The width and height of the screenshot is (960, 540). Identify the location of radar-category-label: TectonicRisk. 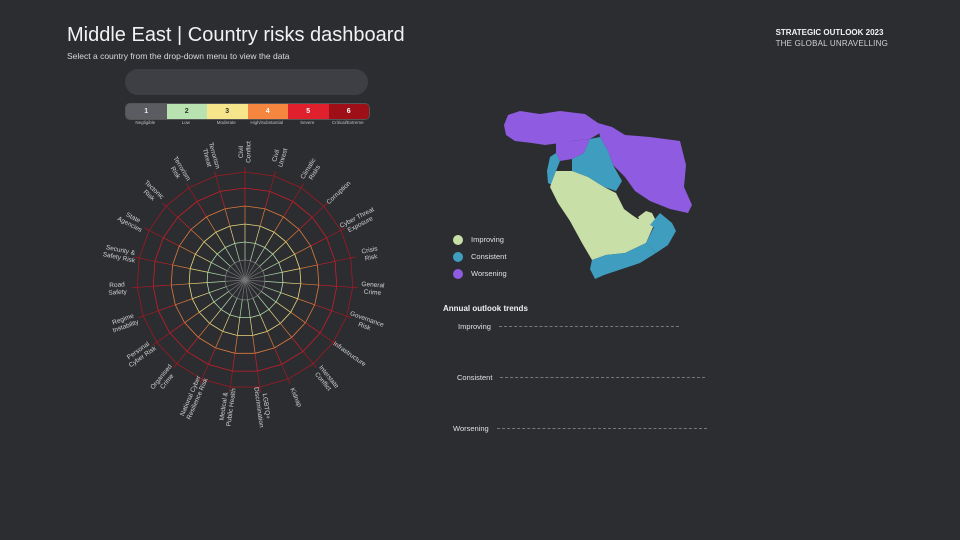
(152, 192).